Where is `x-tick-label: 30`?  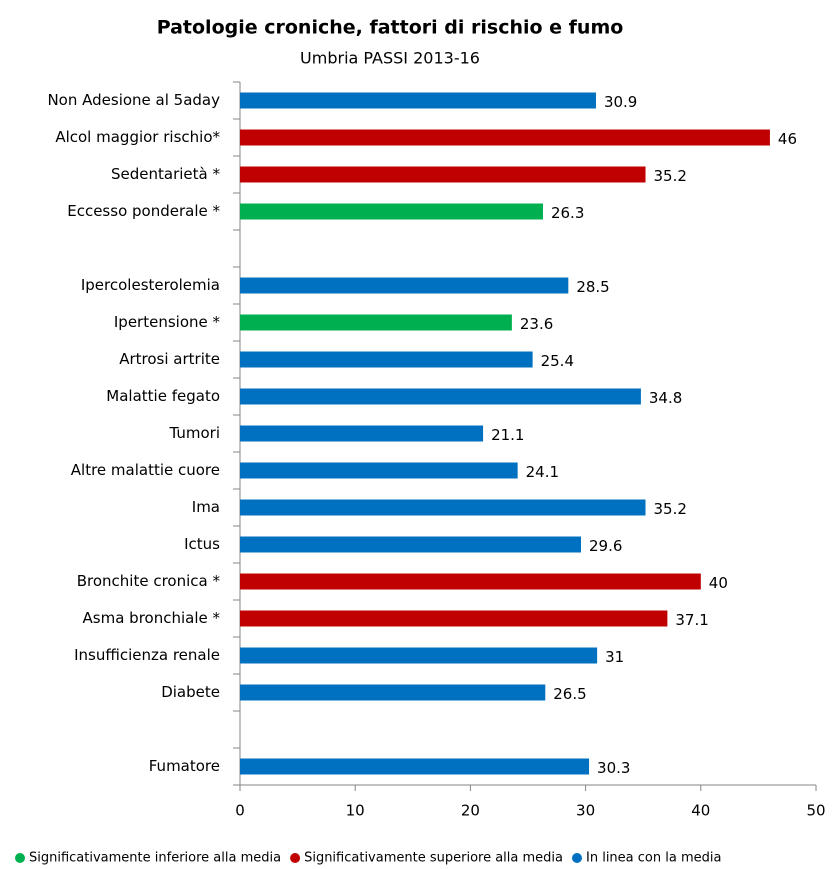 x-tick-label: 30 is located at coordinates (585, 811).